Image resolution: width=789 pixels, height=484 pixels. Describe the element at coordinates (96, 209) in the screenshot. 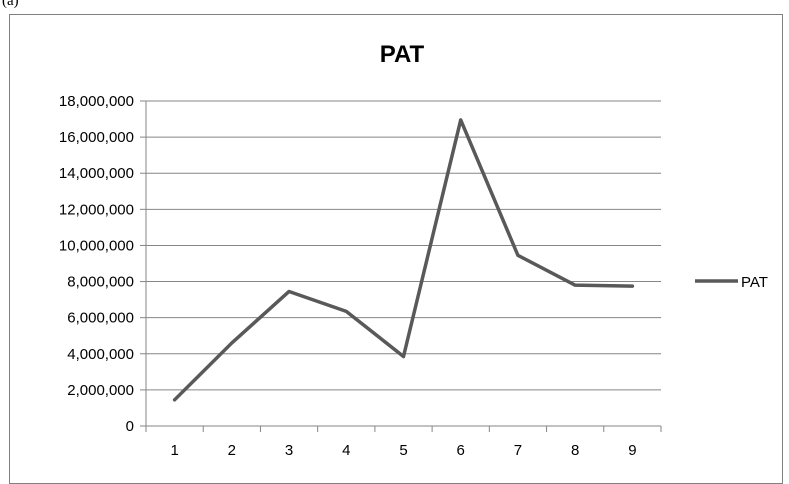

I see `y-tick-label: 12,000,000` at that location.